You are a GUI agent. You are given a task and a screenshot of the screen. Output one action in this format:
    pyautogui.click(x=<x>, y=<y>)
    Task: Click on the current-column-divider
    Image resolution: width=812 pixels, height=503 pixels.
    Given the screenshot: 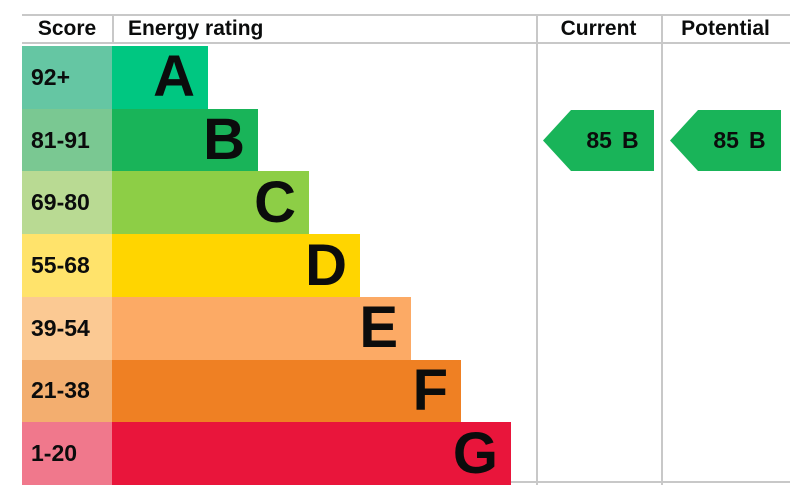 What is the action you would take?
    pyautogui.click(x=537, y=250)
    